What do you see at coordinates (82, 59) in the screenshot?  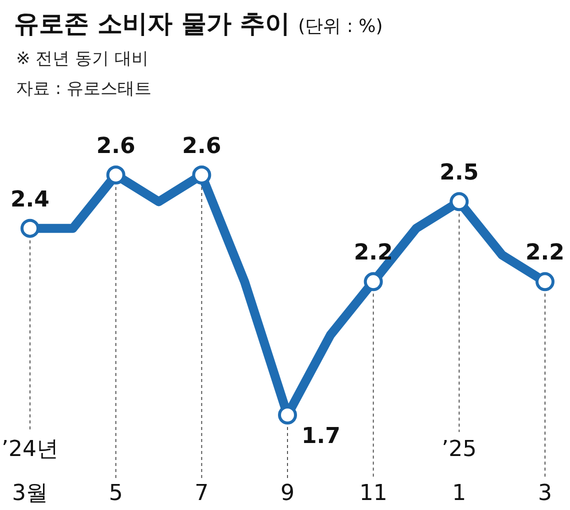 I see `text: ※ 전년 동기 대비` at bounding box center [82, 59].